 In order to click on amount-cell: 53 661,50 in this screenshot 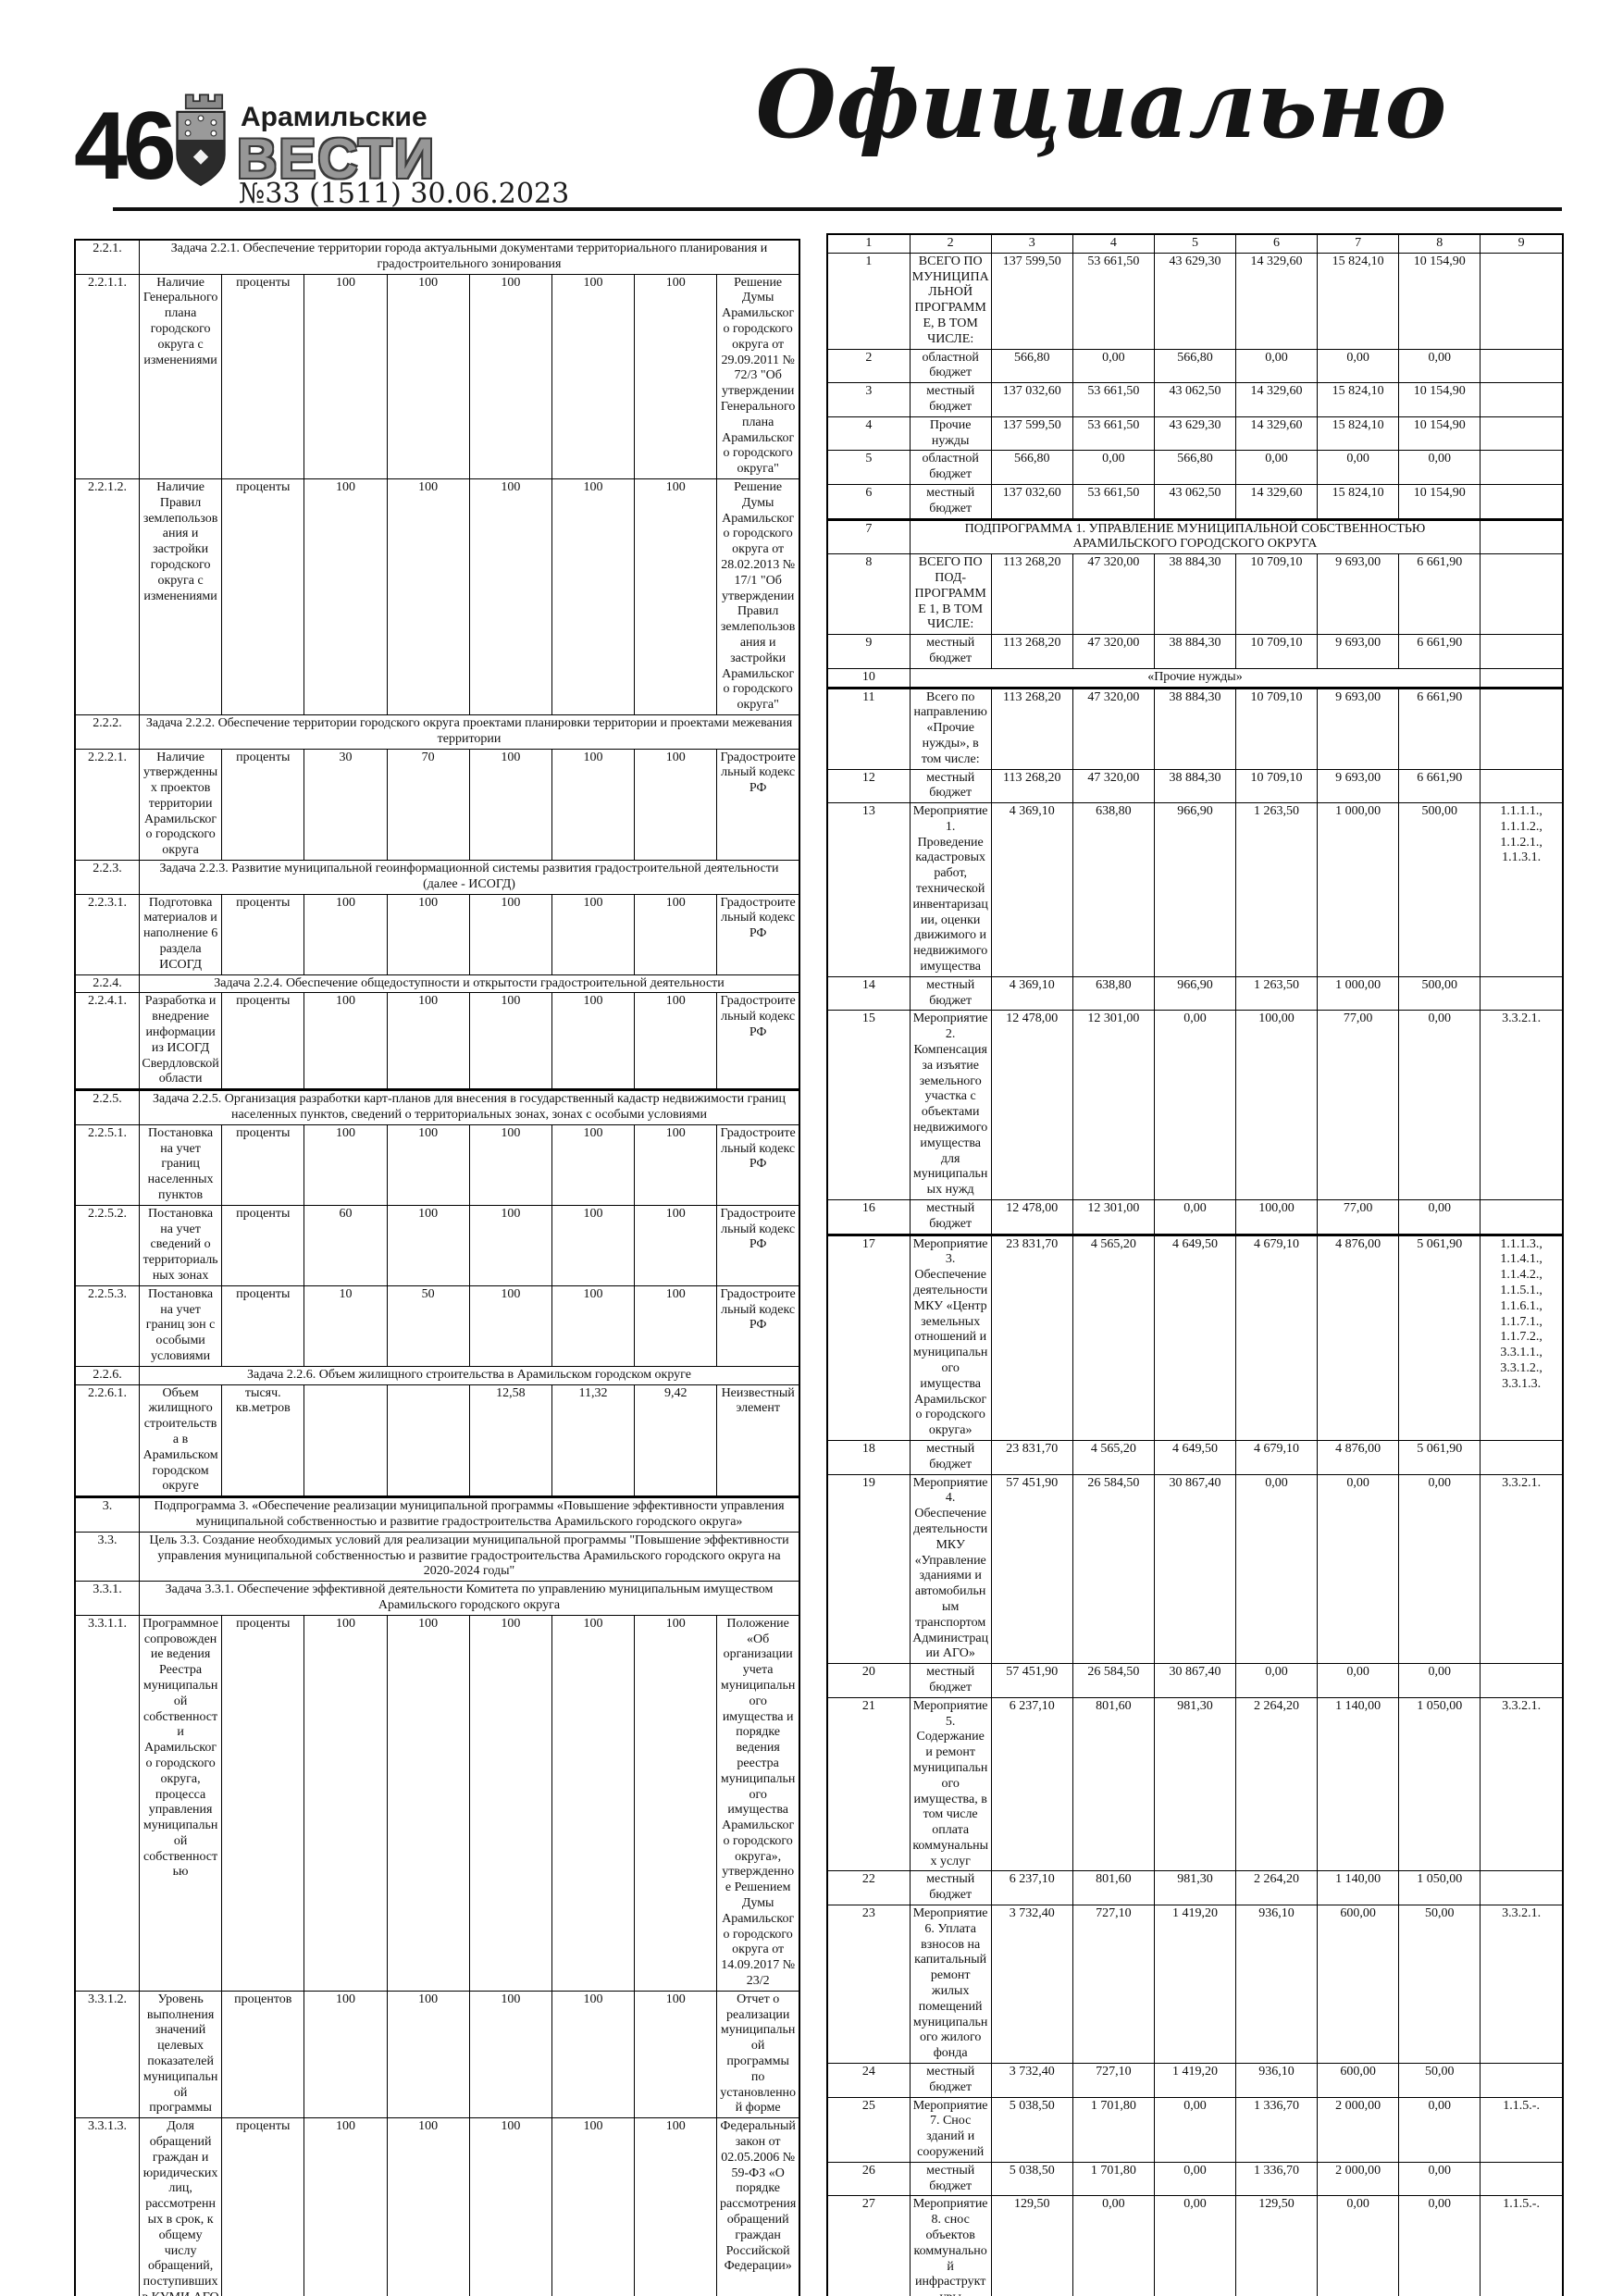, I will do `click(1113, 434)`.